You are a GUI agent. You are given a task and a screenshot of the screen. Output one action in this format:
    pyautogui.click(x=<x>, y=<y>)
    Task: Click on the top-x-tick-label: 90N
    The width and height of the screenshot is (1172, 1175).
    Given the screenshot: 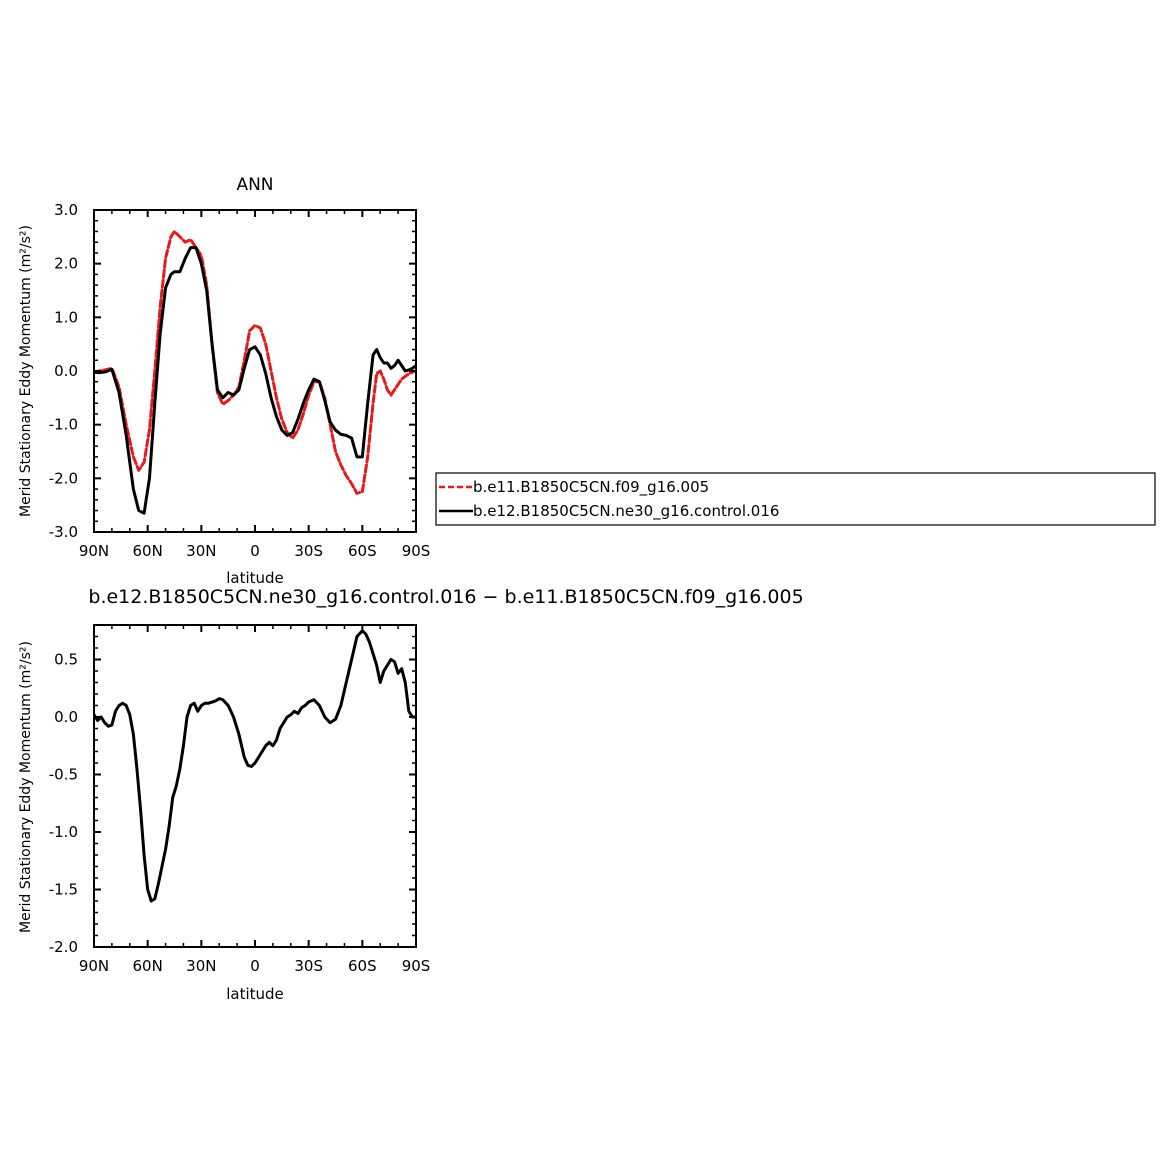 What is the action you would take?
    pyautogui.click(x=94, y=551)
    